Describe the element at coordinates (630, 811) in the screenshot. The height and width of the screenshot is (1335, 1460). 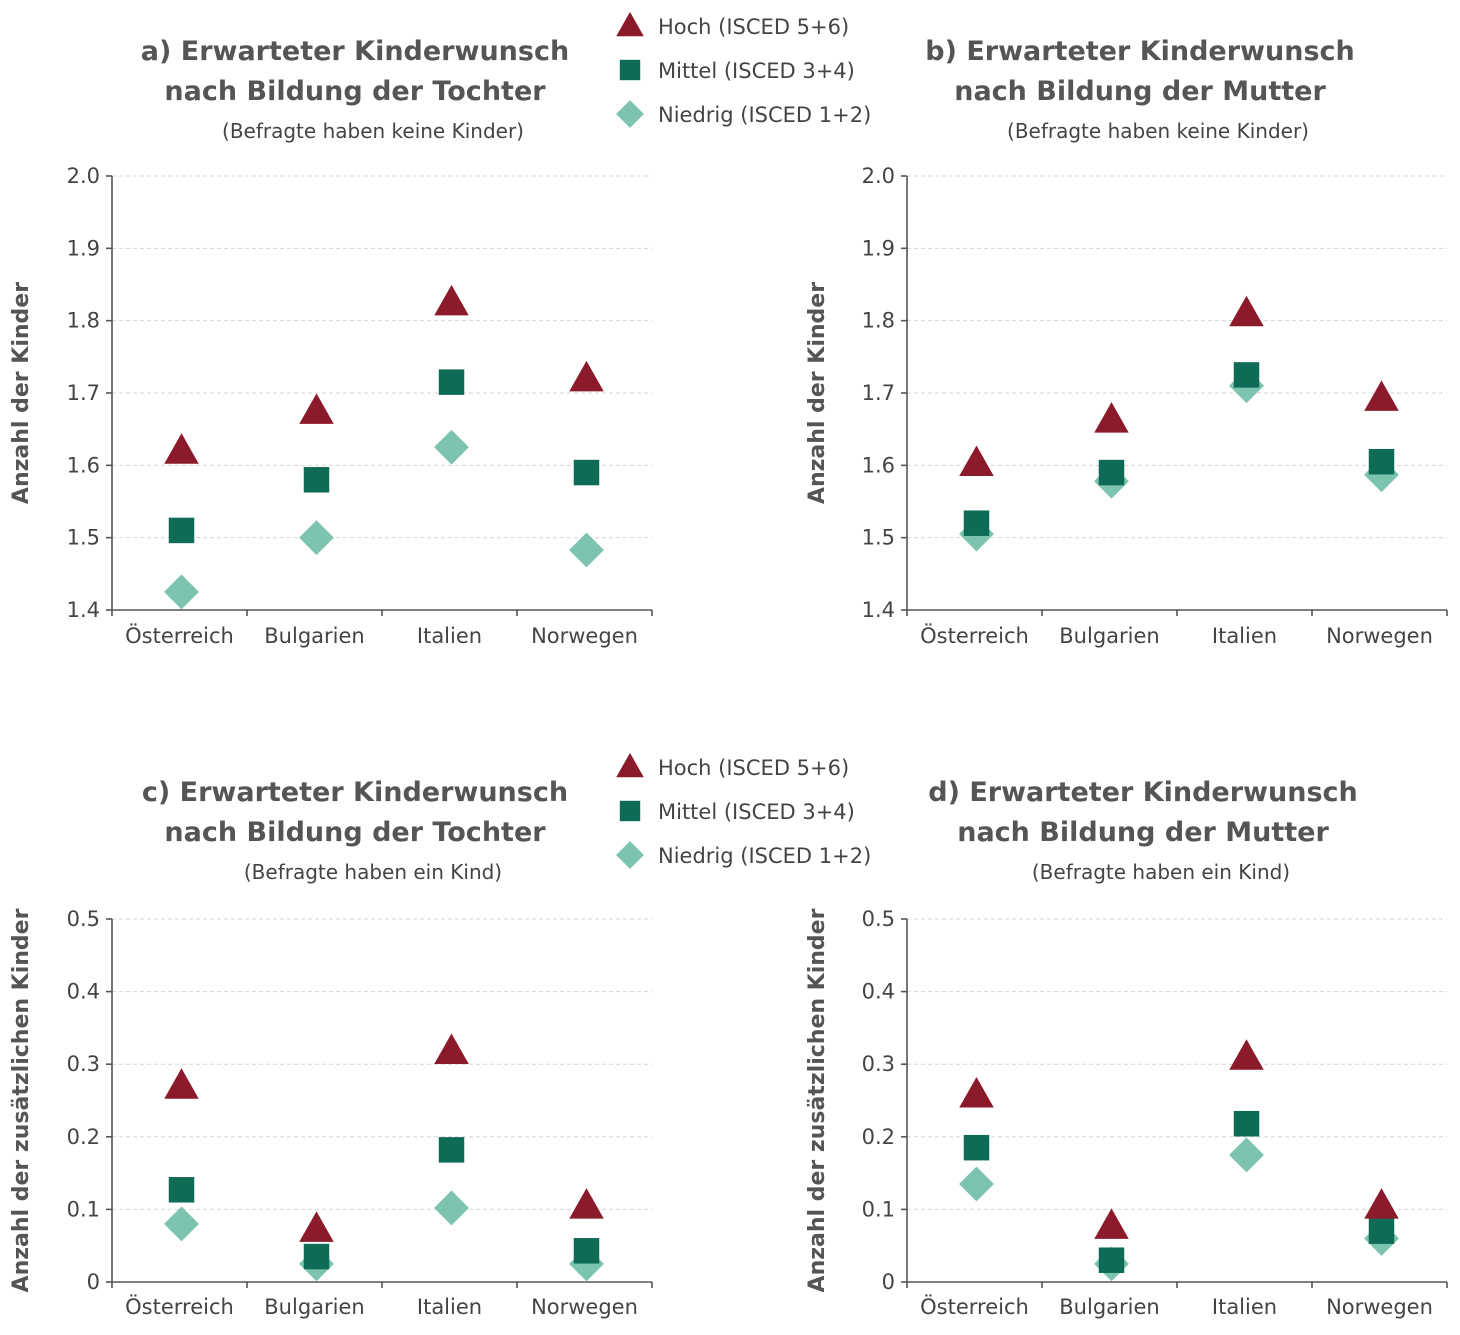
I see `legend-swatch-mittel` at that location.